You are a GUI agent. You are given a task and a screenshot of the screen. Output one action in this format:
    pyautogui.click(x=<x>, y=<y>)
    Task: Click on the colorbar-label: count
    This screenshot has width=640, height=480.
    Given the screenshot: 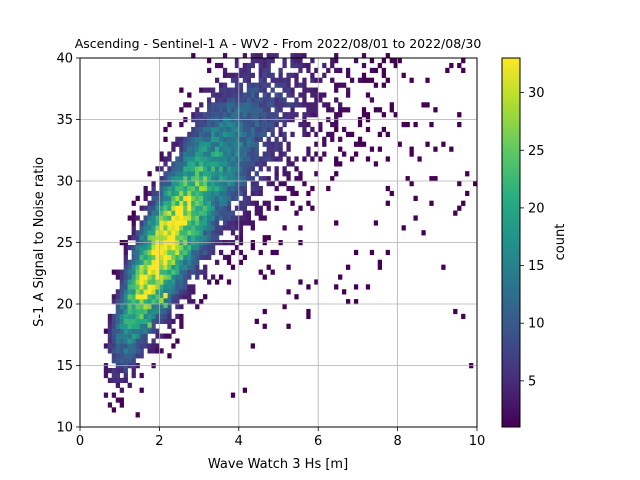 What is the action you would take?
    pyautogui.click(x=560, y=242)
    